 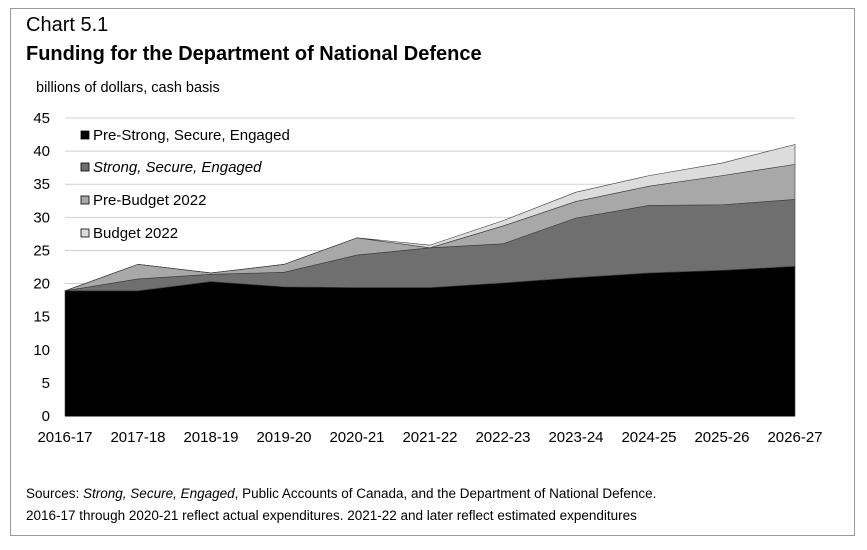 I want to click on x-tick-label: 2019-20, so click(x=283, y=437).